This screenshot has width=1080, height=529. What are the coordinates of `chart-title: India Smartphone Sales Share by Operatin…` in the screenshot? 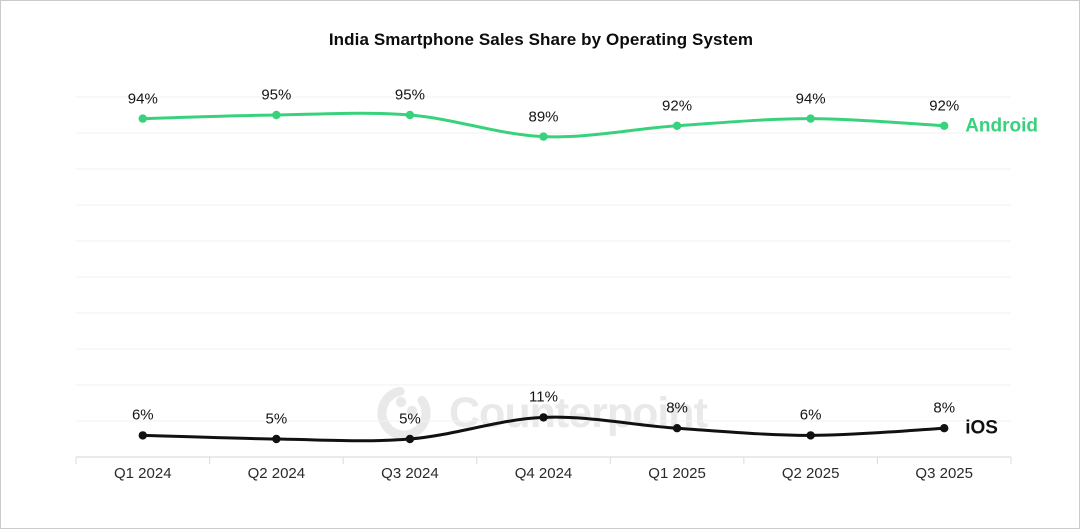 It's located at (541, 39).